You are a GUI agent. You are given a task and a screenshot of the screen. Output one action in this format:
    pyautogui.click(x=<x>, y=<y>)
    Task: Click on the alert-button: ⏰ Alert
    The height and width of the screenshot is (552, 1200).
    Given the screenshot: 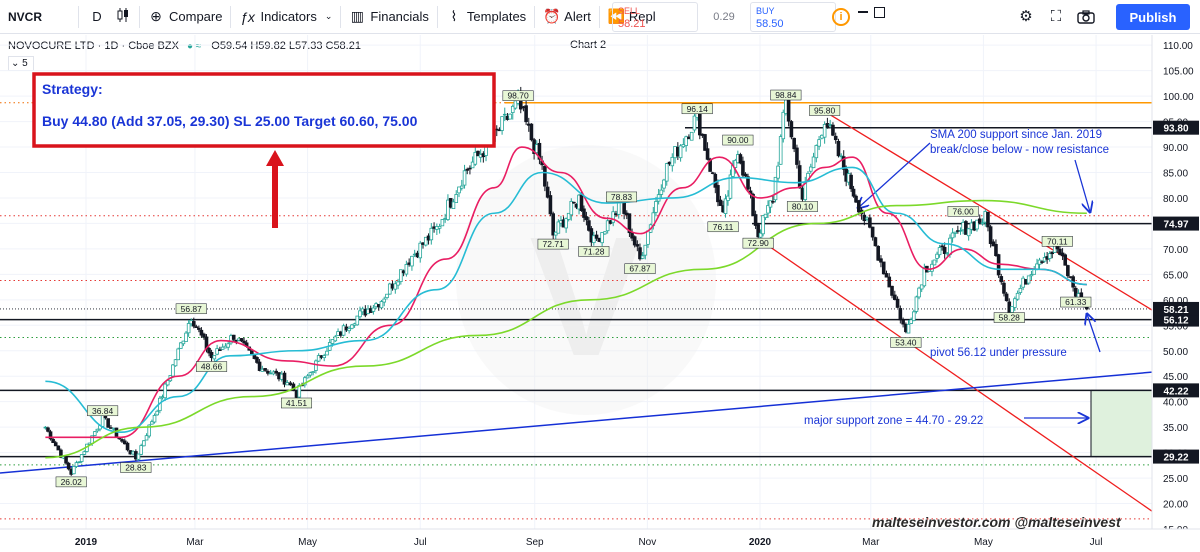 What is the action you would take?
    pyautogui.click(x=567, y=17)
    